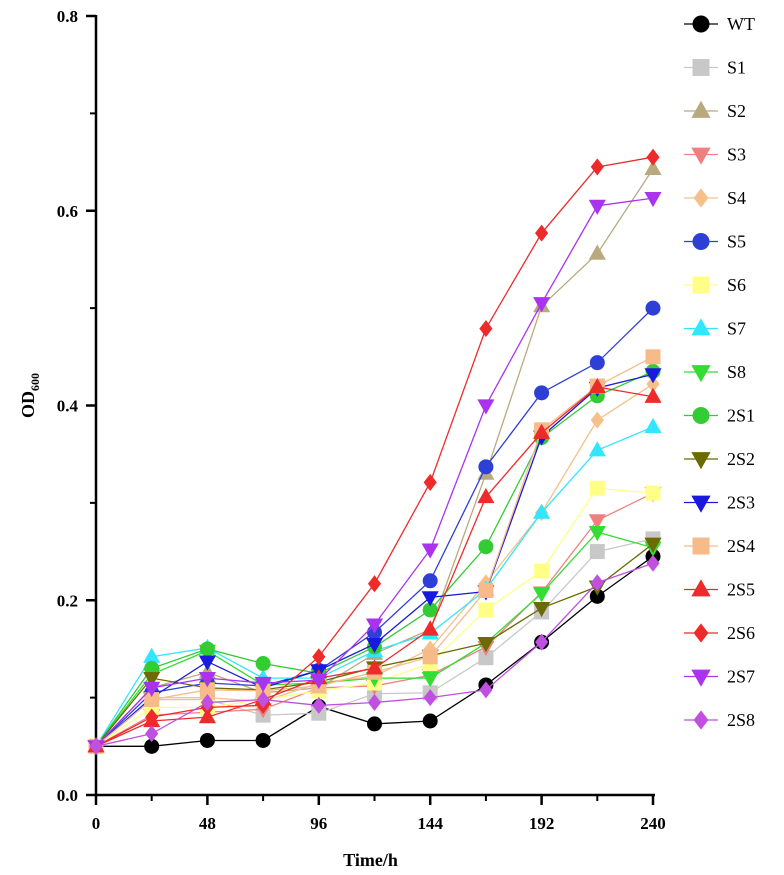 This screenshot has height=875, width=784. What do you see at coordinates (653, 823) in the screenshot?
I see `x-tick-label: 240` at bounding box center [653, 823].